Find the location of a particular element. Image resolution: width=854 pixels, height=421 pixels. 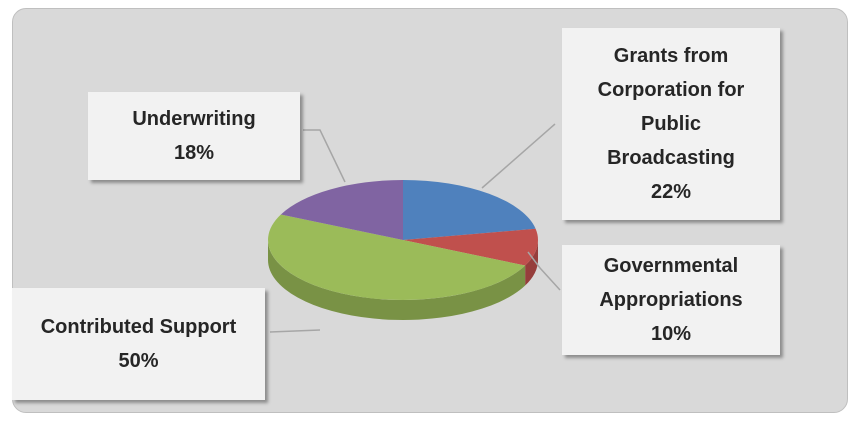

category-name: Underwriting is located at coordinates (194, 119).